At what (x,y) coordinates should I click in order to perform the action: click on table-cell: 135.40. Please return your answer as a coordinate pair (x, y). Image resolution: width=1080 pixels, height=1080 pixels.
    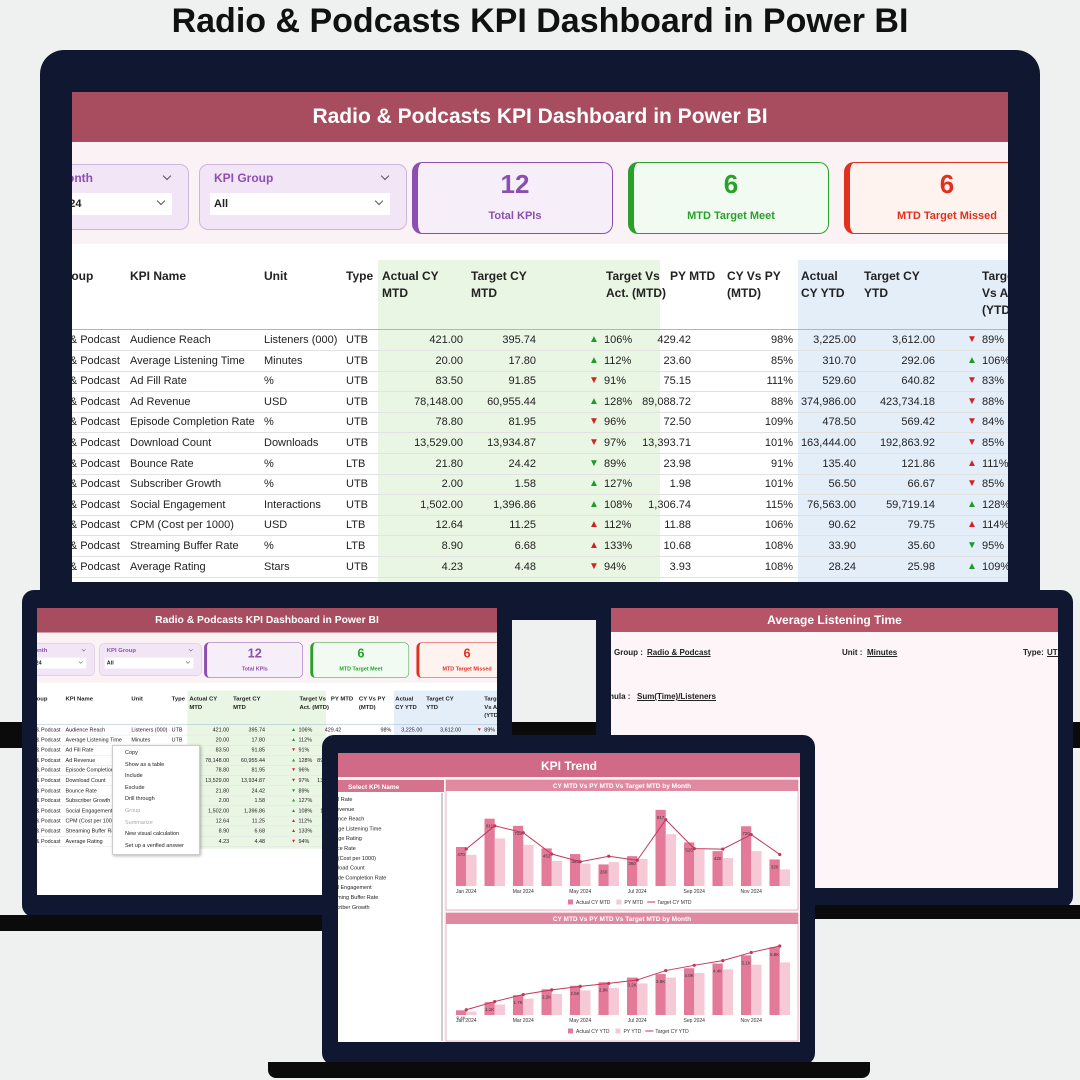
    Looking at the image, I should click on (839, 463).